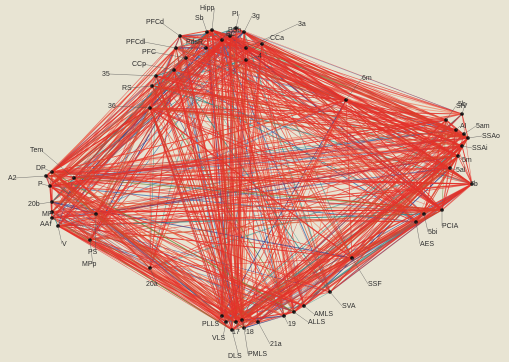 The height and width of the screenshot is (362, 509). What do you see at coordinates (136, 42) in the screenshot?
I see `node-label-pfcdl: PFCdl` at bounding box center [136, 42].